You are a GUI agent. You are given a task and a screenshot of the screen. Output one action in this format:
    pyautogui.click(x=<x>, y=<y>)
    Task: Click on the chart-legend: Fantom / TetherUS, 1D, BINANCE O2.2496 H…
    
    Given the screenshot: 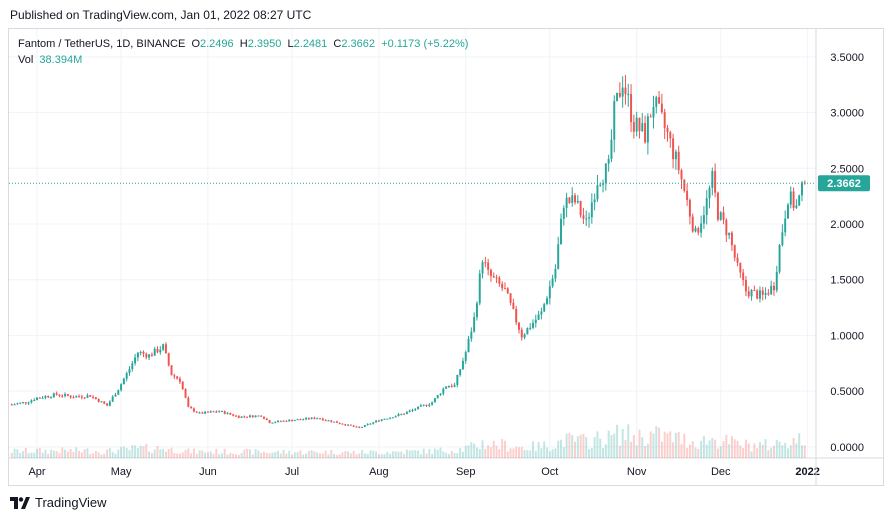 What is the action you would take?
    pyautogui.click(x=243, y=52)
    